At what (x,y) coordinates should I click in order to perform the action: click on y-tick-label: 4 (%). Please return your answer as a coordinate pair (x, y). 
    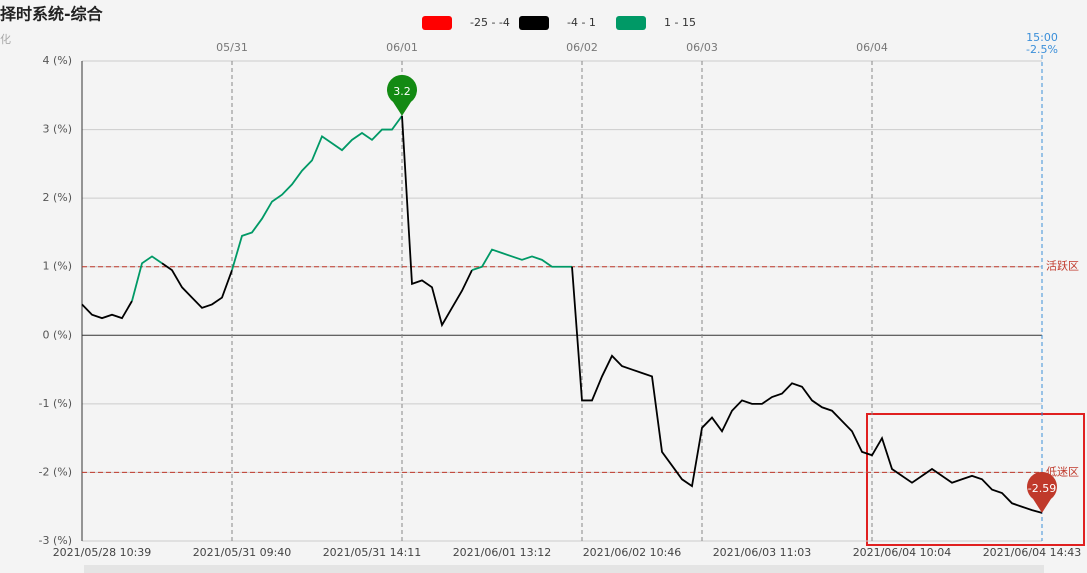
    Looking at the image, I should click on (57, 60).